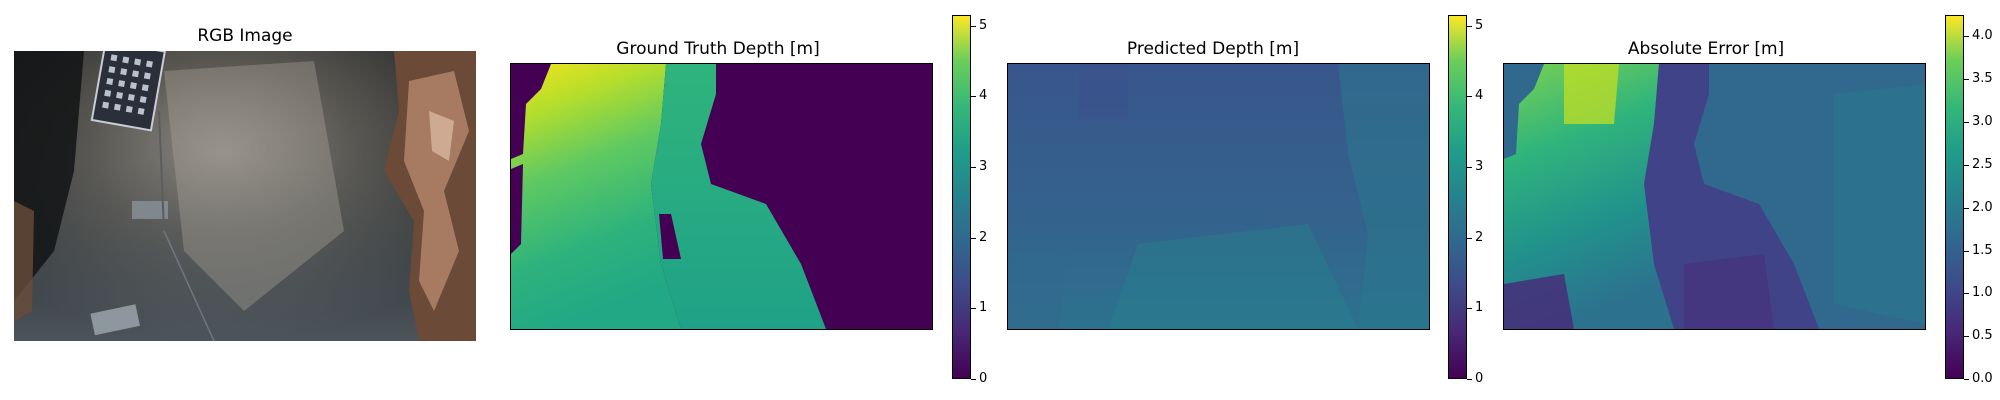 The height and width of the screenshot is (400, 2000). I want to click on predicted-depth-map, so click(1218, 196).